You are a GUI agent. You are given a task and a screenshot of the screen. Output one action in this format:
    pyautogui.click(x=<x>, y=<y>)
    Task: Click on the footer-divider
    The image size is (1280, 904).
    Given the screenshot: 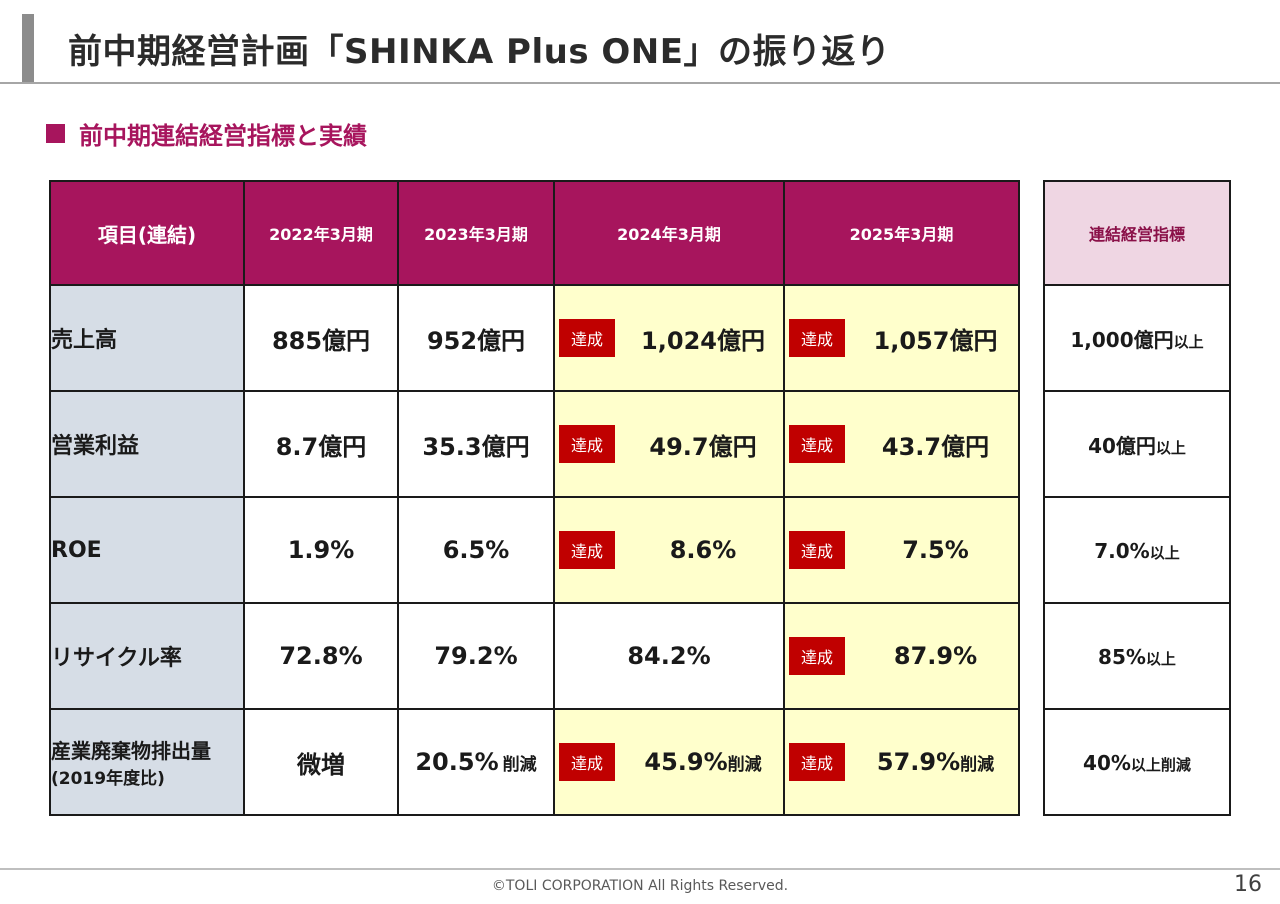 What is the action you would take?
    pyautogui.click(x=640, y=869)
    